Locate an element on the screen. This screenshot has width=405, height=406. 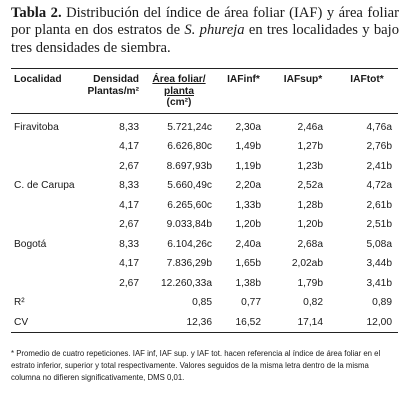
table-row-cv: CV 12,36 16,52 17,14 12,00 is located at coordinates (204, 323).